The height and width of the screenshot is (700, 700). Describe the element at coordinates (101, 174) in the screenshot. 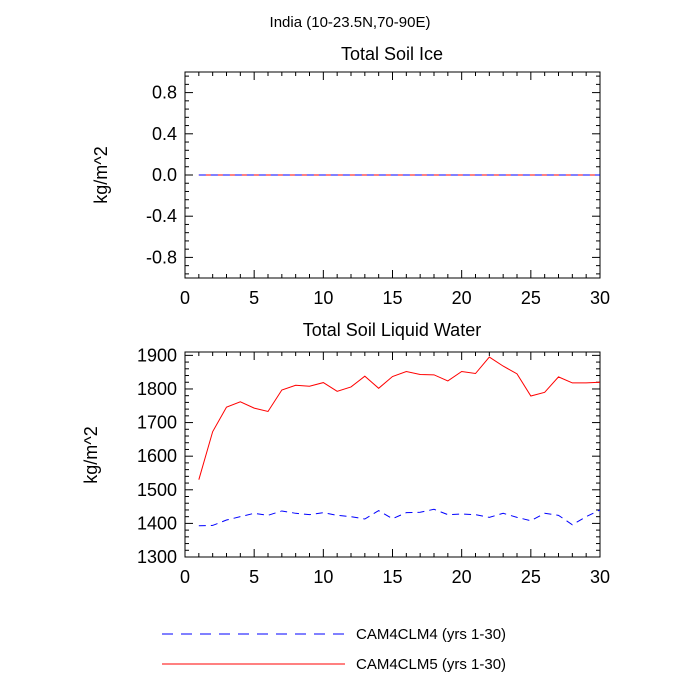

I see `panel-soil-ice-ylabel: kg/m^2` at that location.